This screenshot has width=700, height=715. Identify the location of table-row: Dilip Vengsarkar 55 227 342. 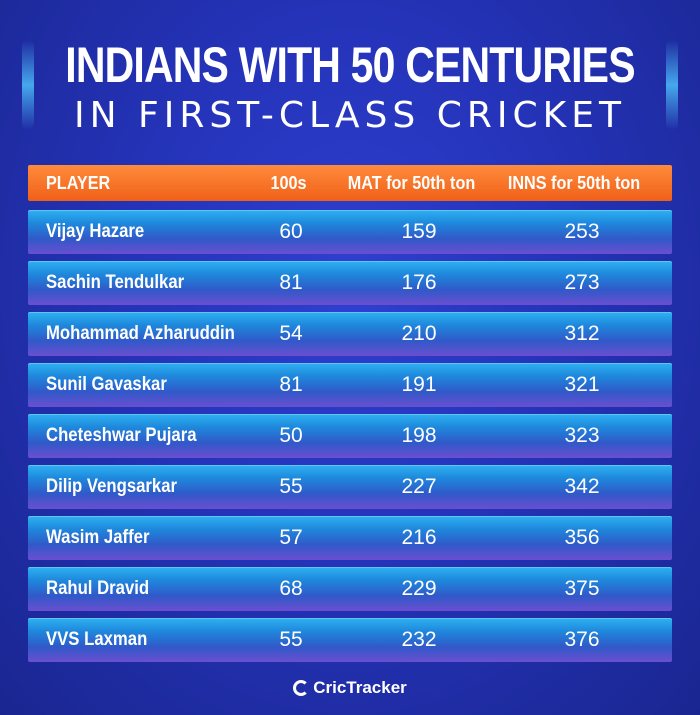
(350, 487).